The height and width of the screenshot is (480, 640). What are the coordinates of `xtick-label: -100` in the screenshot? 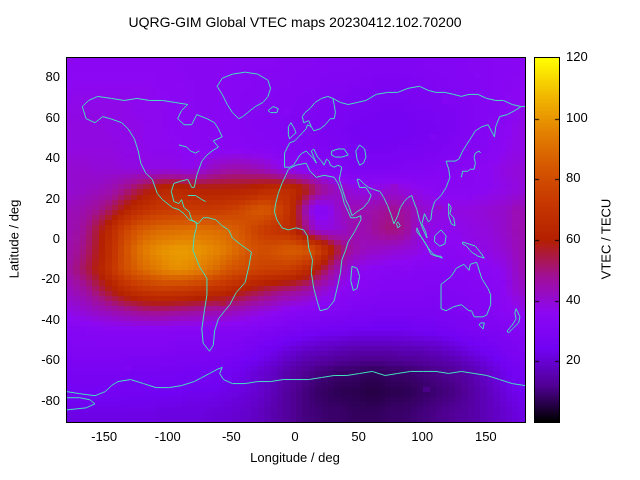 It's located at (167, 436).